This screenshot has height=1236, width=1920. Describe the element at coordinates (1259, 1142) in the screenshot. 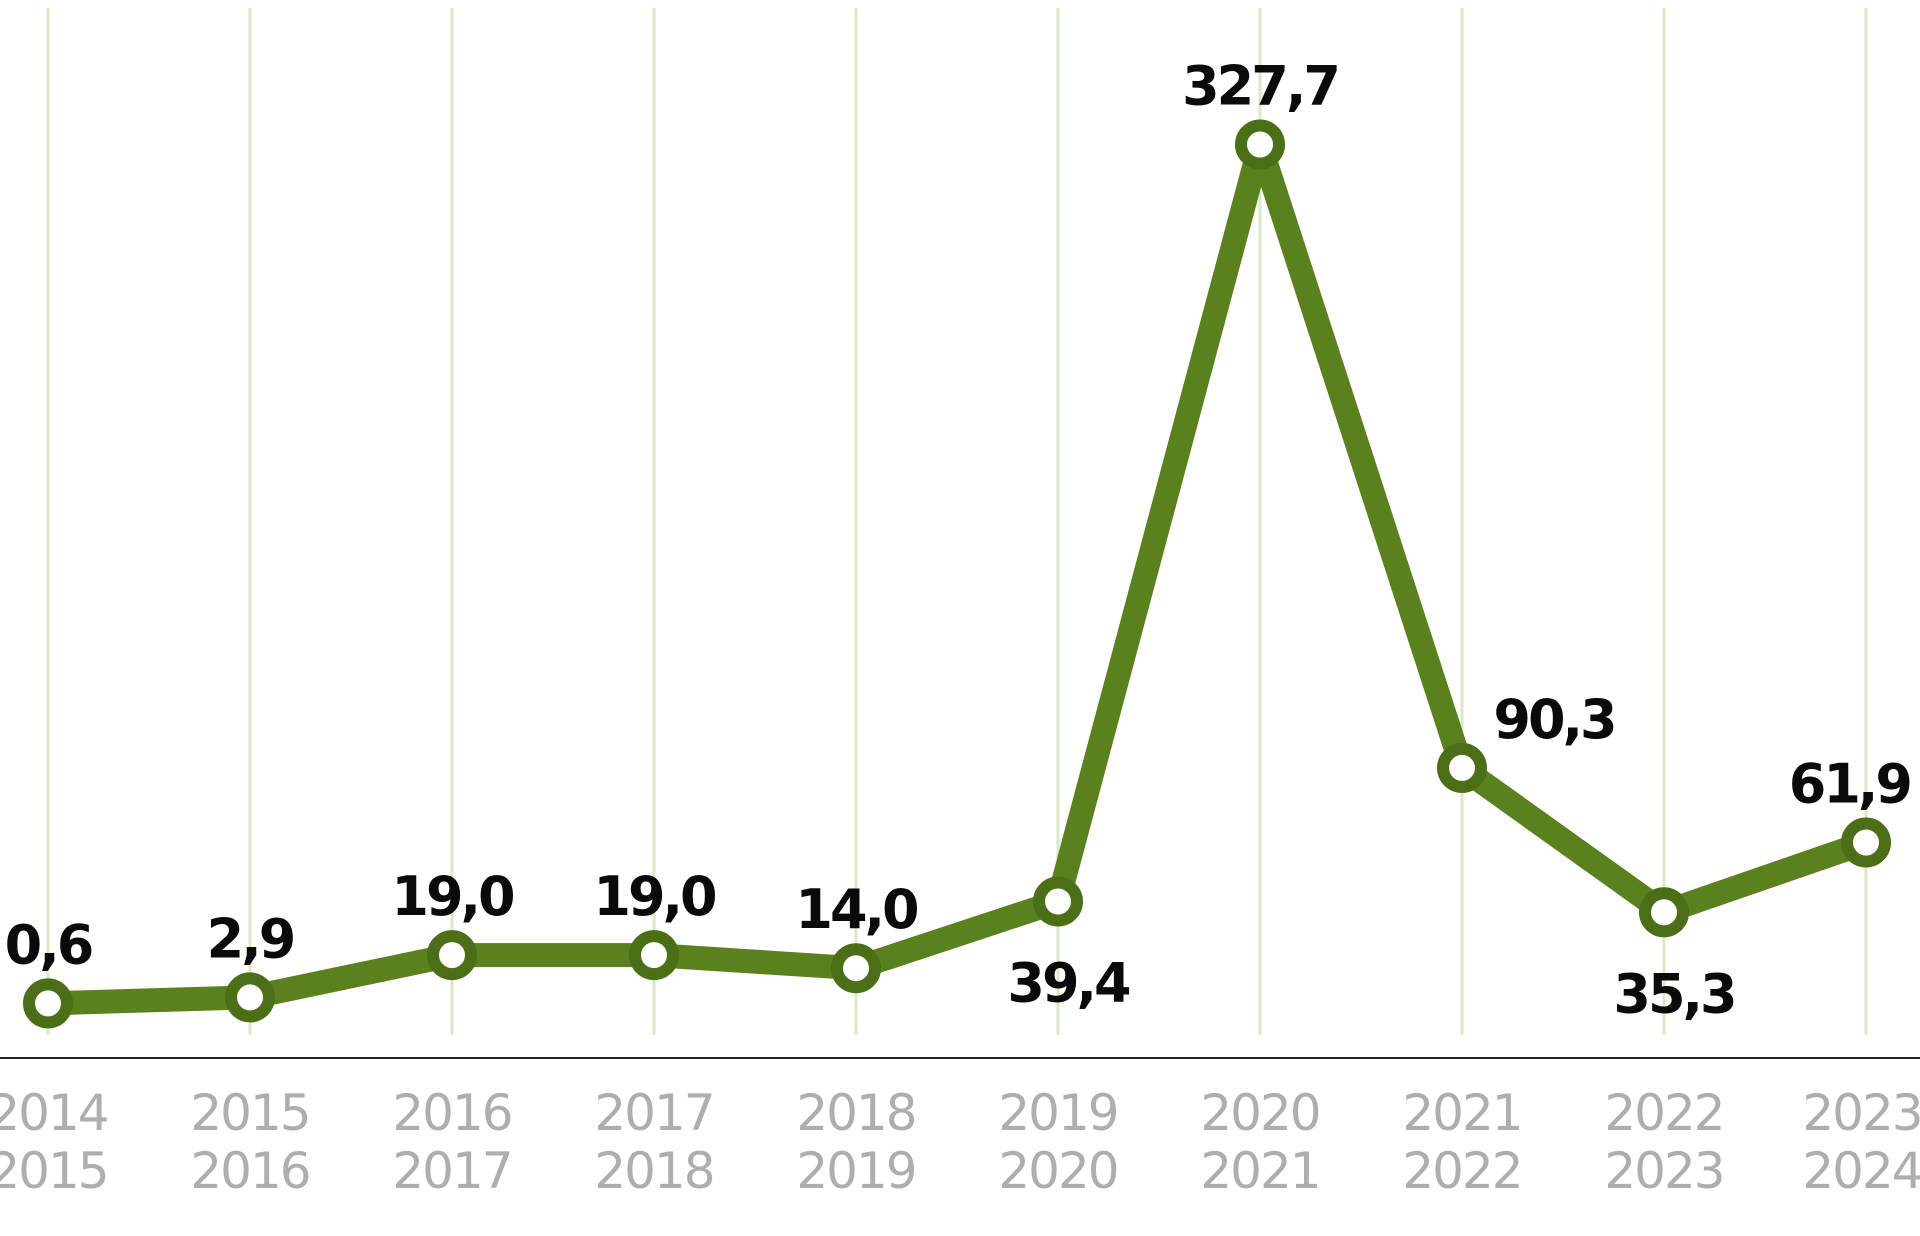

I see `tick-label-6: 2020 2021` at that location.